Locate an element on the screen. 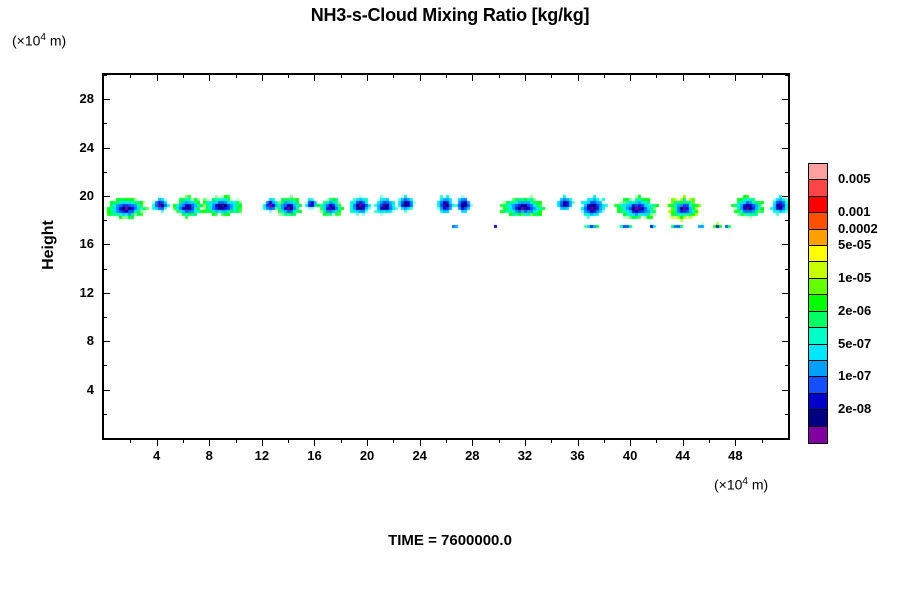  x-unit-suffix: m) is located at coordinates (758, 484).